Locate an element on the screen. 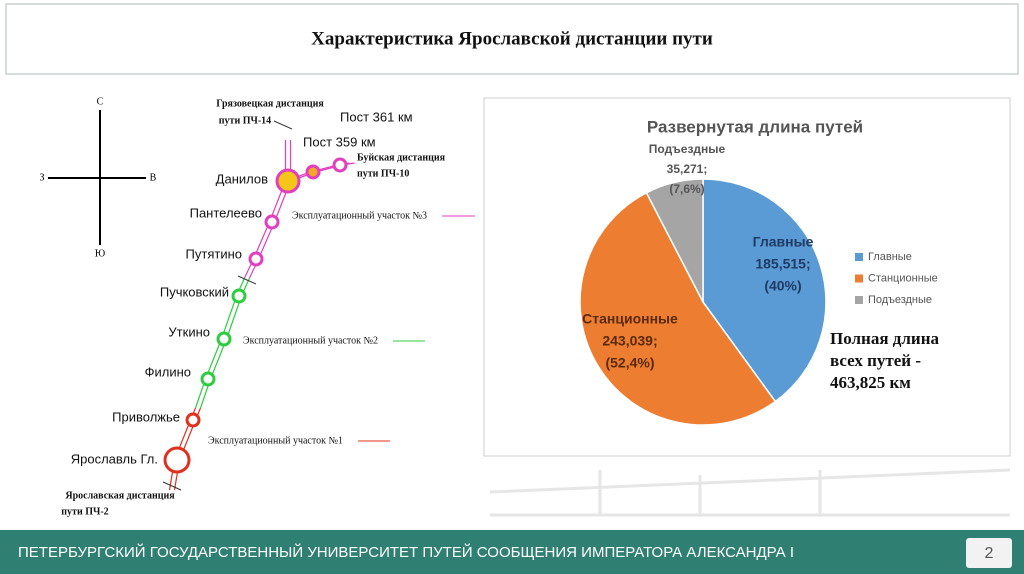  footer-bar is located at coordinates (512, 552).